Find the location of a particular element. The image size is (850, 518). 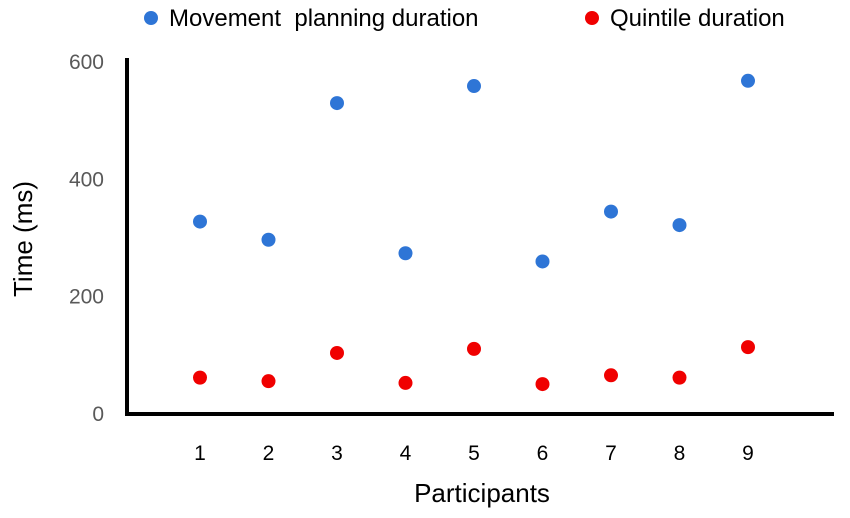

y-tick-label: 0 is located at coordinates (98, 414).